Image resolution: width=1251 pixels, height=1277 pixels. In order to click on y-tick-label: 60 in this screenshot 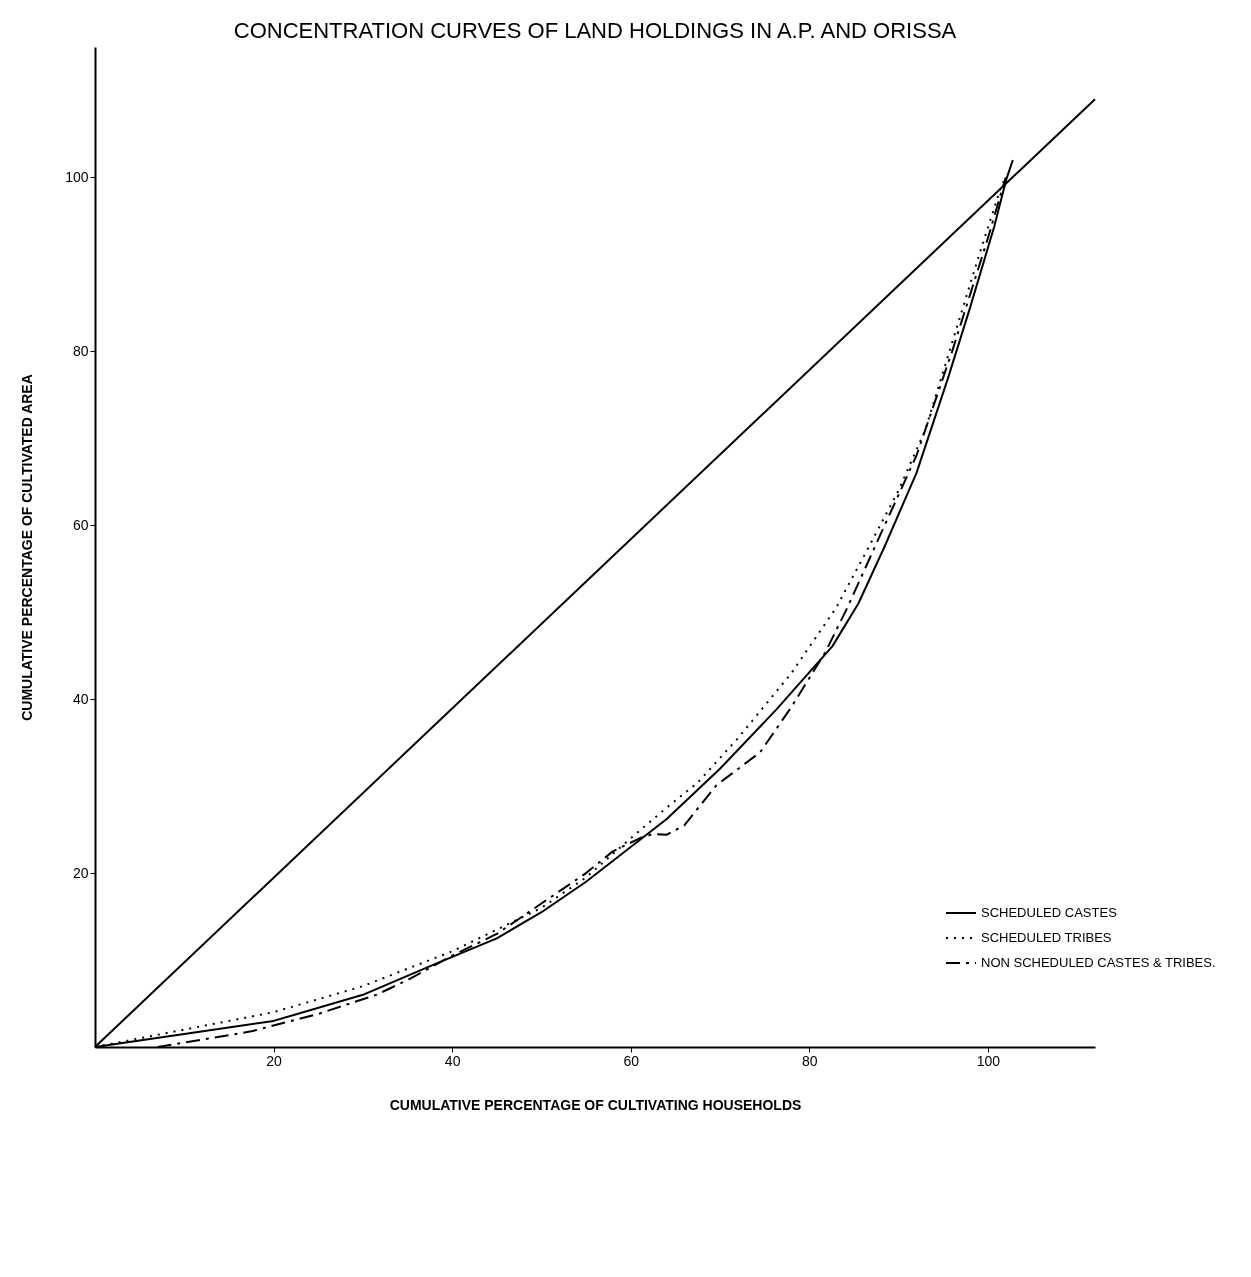, I will do `click(80, 524)`.